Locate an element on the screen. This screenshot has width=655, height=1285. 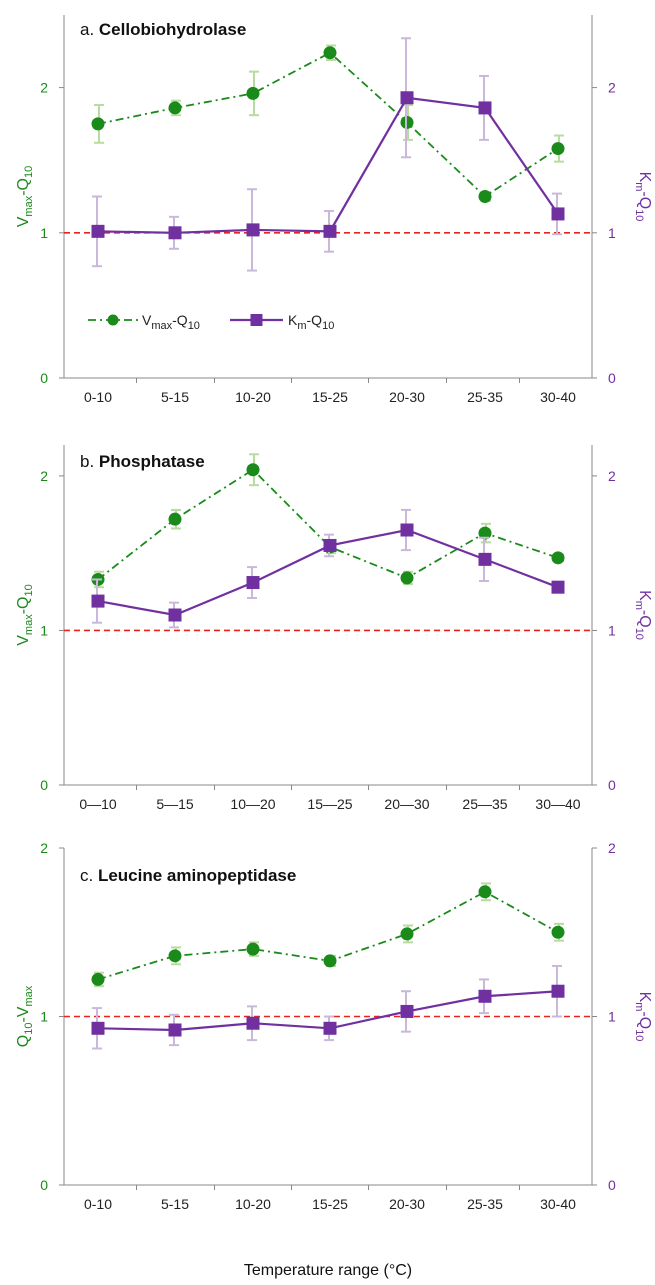
x-tick-label: 30—40 is located at coordinates (557, 804).